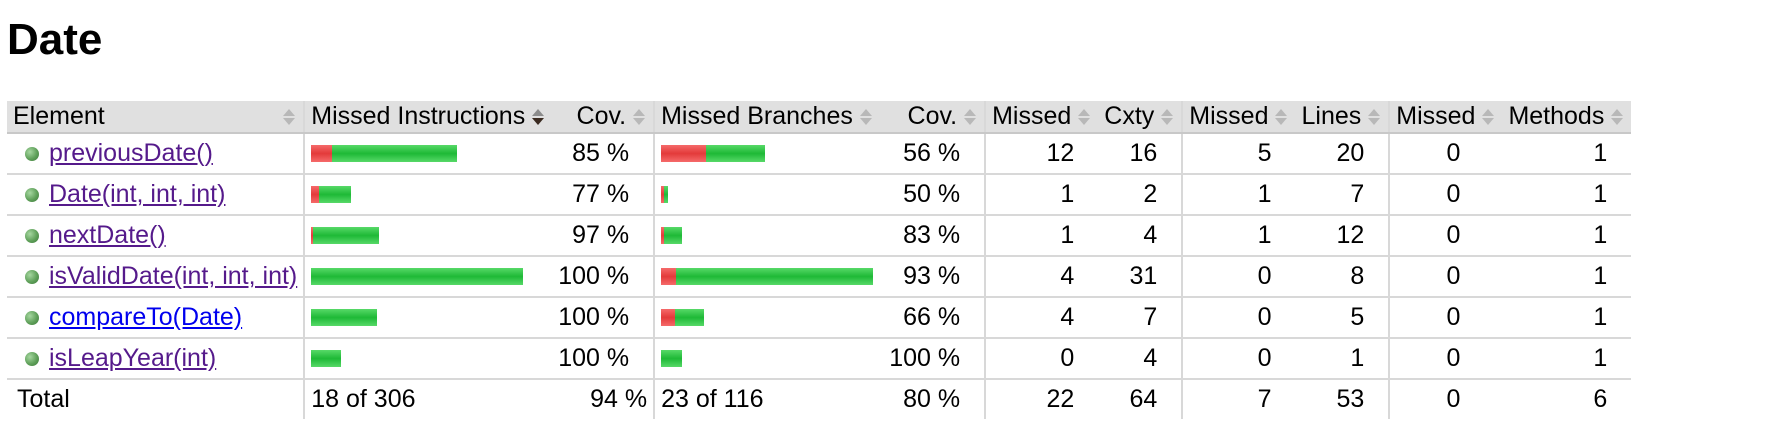 The width and height of the screenshot is (1782, 426). I want to click on header-cov-branches-label: Cov., so click(932, 116).